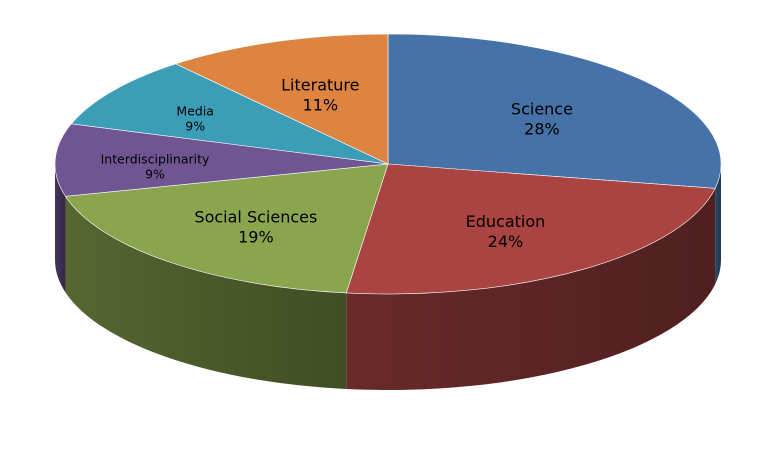 Image resolution: width=769 pixels, height=474 pixels. I want to click on pie-slice-education, so click(530, 229).